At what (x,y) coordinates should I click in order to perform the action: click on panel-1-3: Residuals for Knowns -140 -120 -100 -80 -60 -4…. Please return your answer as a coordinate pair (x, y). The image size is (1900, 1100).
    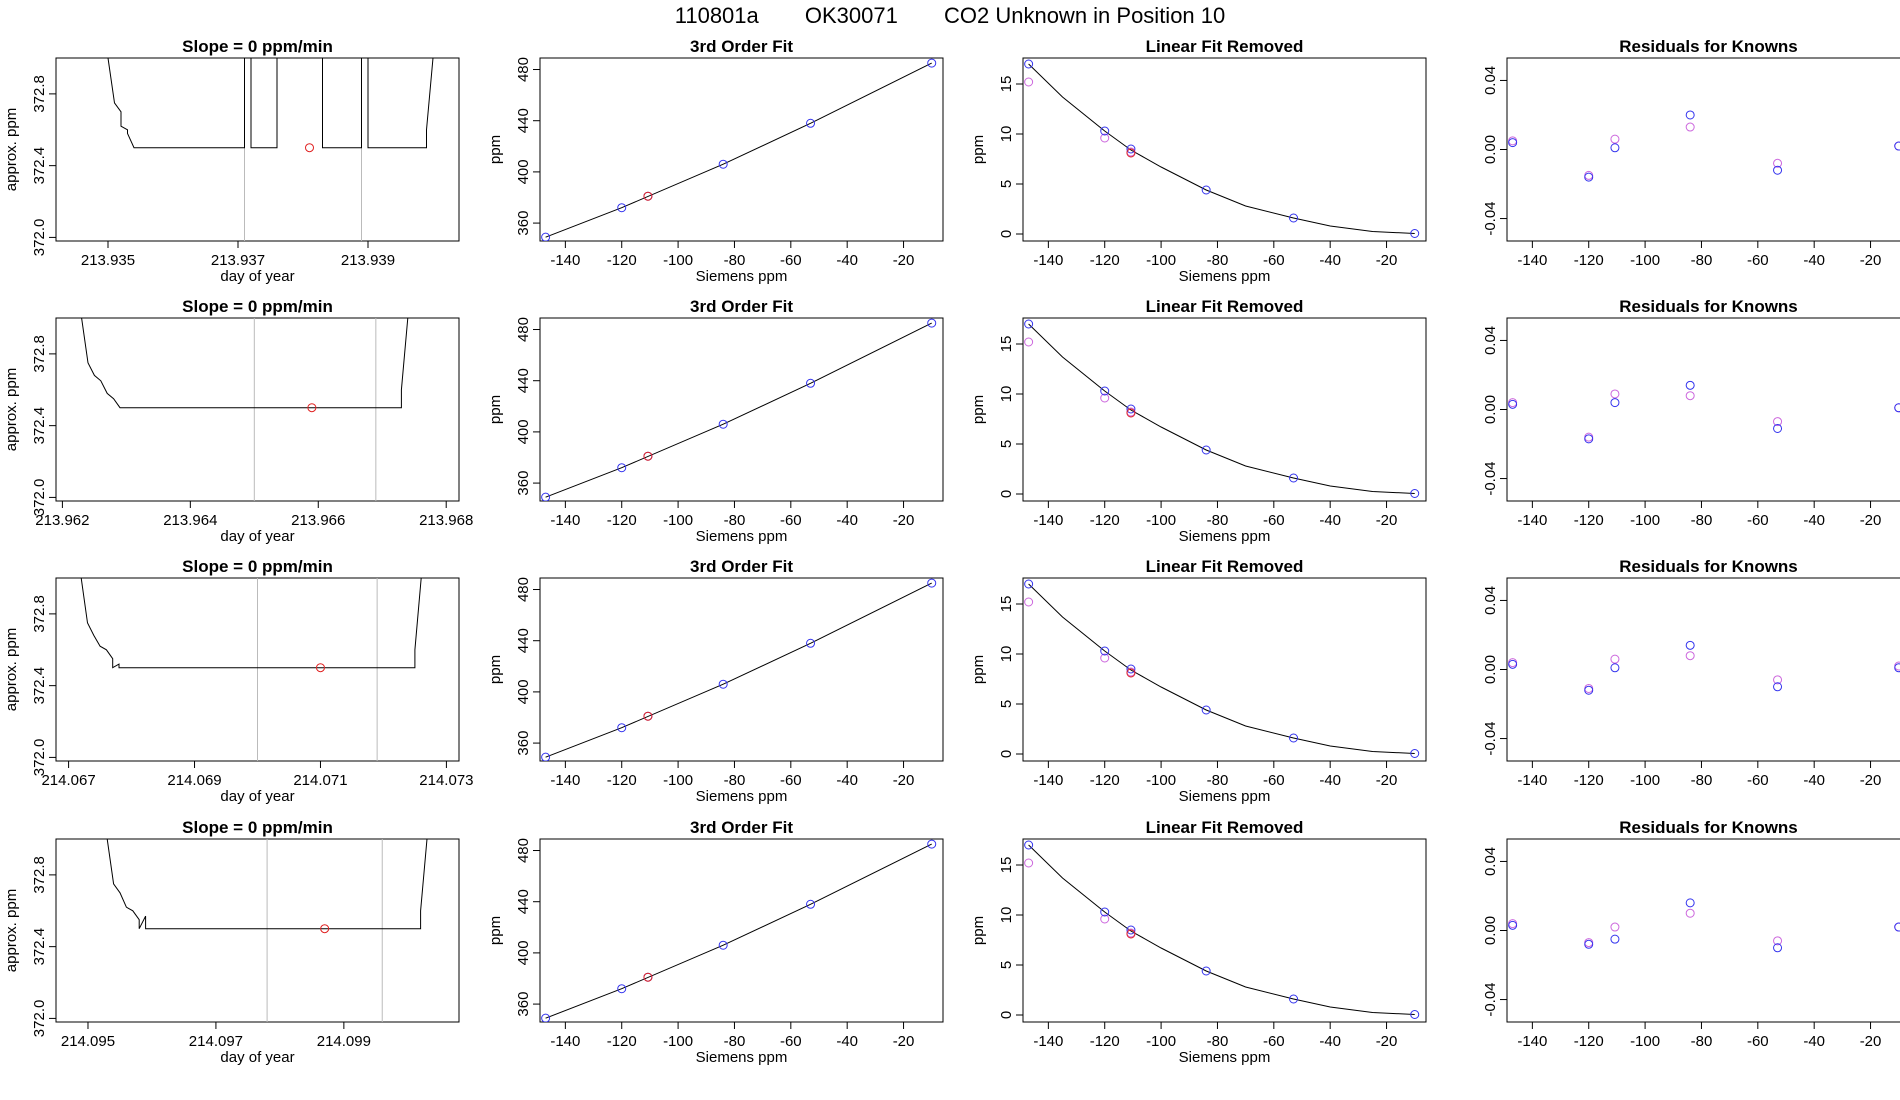
    Looking at the image, I should click on (1691, 413).